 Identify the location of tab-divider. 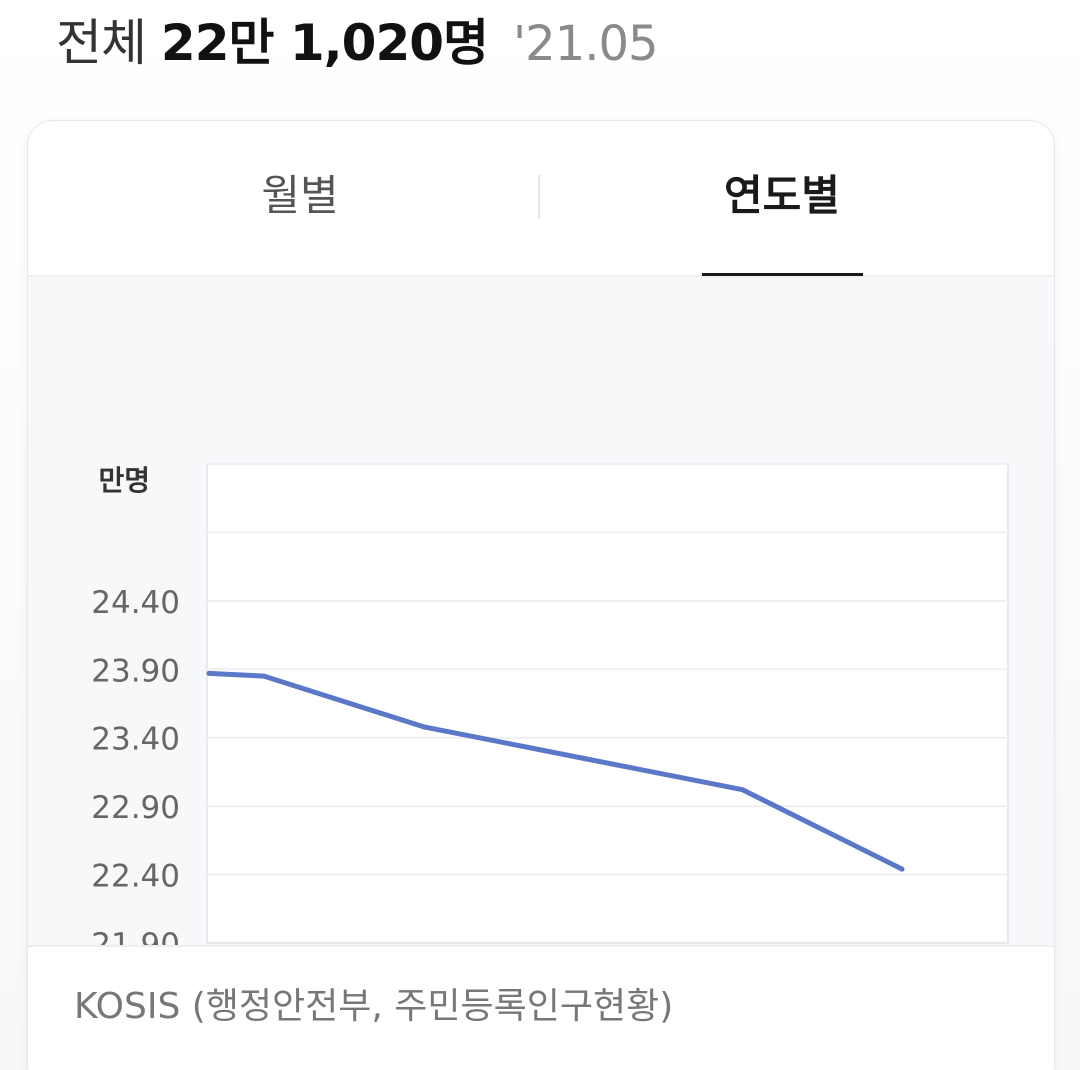
(539, 197).